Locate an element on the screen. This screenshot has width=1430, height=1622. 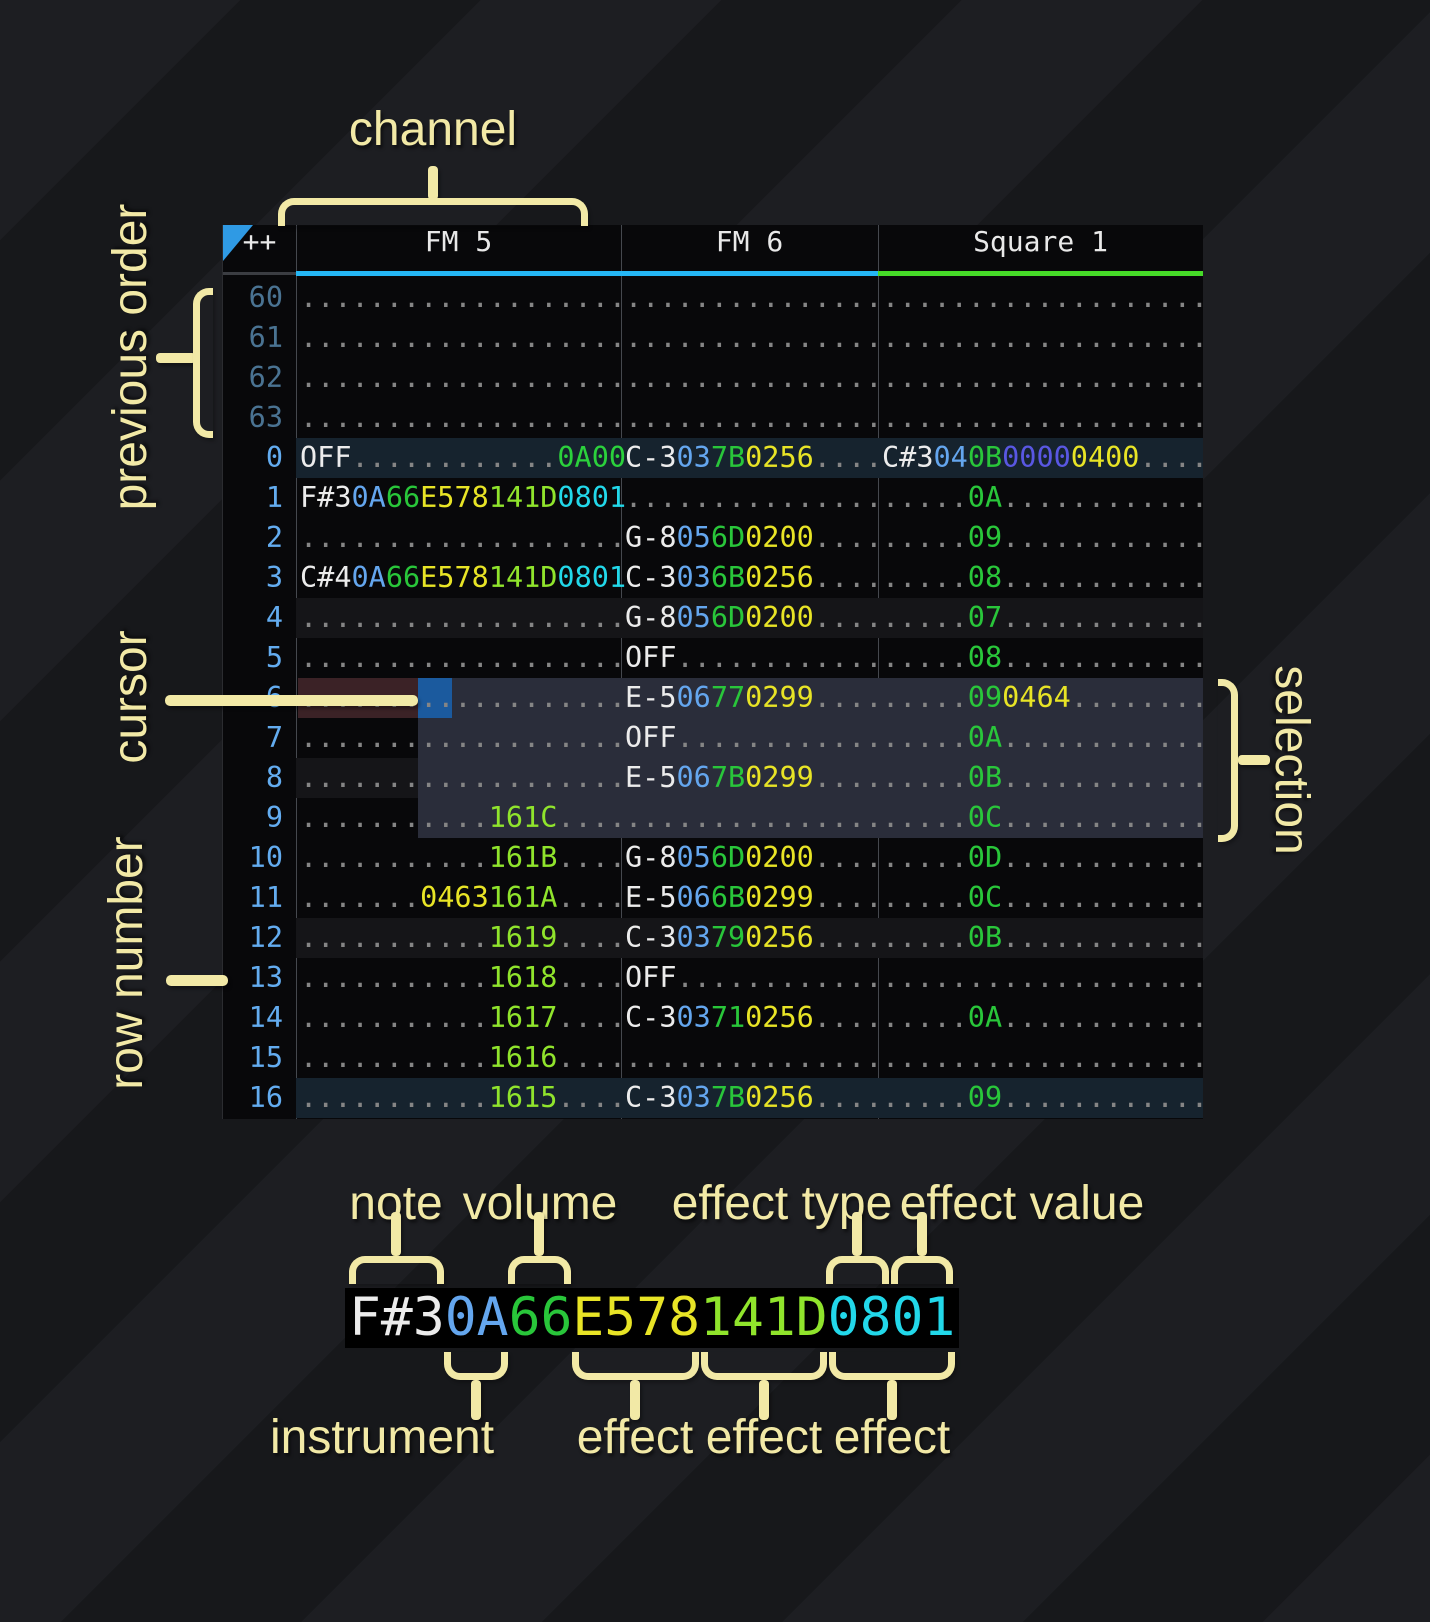
effect2-label: effect is located at coordinates (764, 1437).